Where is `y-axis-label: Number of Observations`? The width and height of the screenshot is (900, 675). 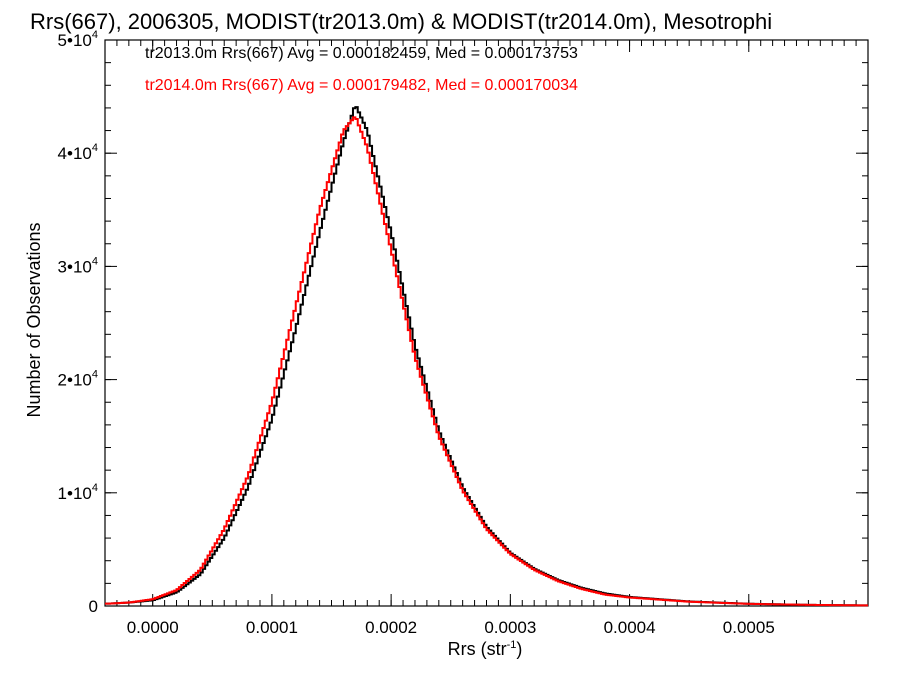 y-axis-label: Number of Observations is located at coordinates (34, 319).